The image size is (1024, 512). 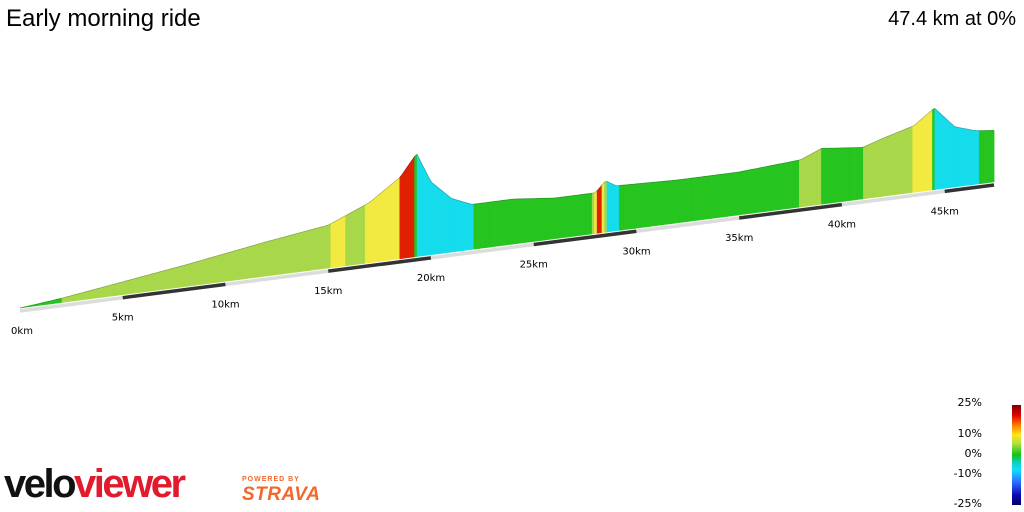 What do you see at coordinates (842, 225) in the screenshot?
I see `tick-label-40km: 40km` at bounding box center [842, 225].